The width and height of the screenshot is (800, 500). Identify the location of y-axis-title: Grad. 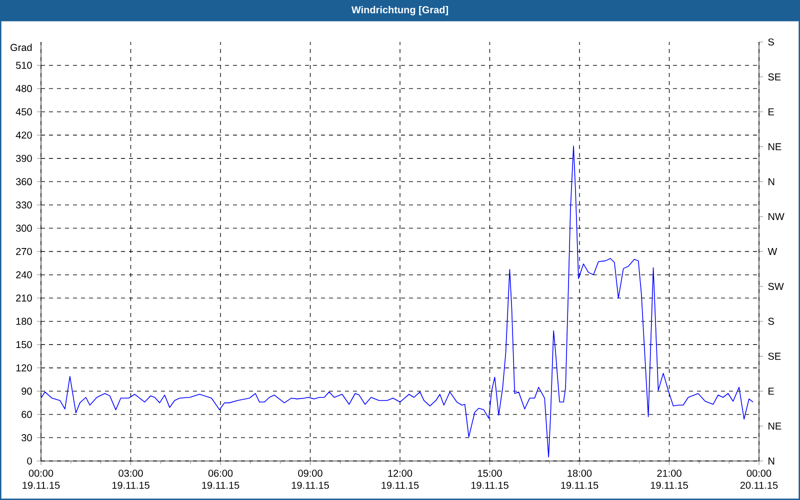
(21, 48).